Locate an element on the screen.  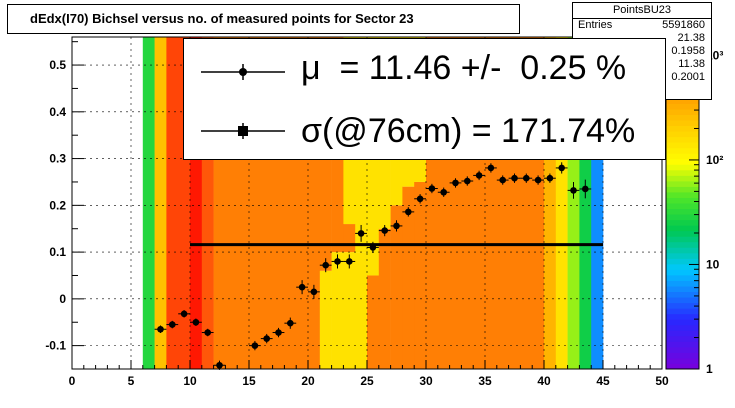
y-tick-label: 0.5 is located at coordinates (57, 65).